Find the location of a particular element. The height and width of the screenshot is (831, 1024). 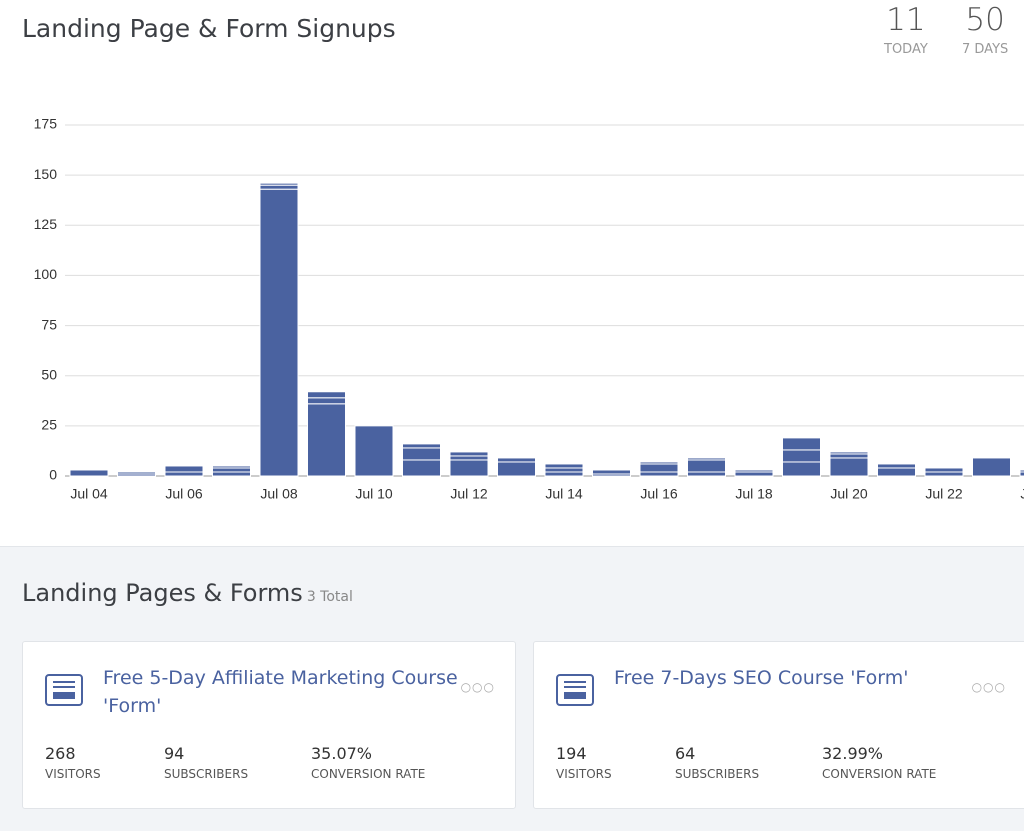

y-tick-label: 25 is located at coordinates (49, 425).